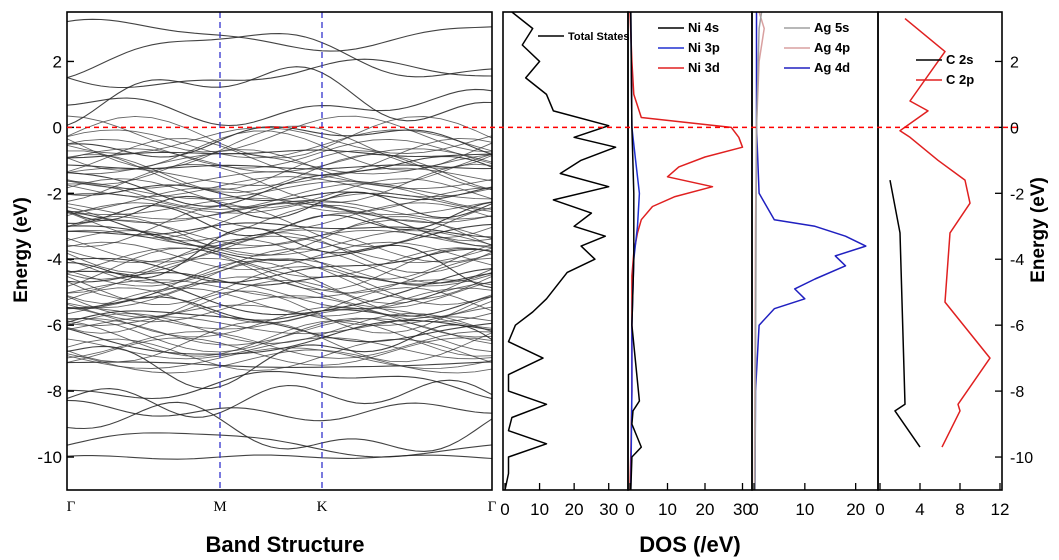 The image size is (1059, 560). I want to click on dos-c-series, so click(940, 233).